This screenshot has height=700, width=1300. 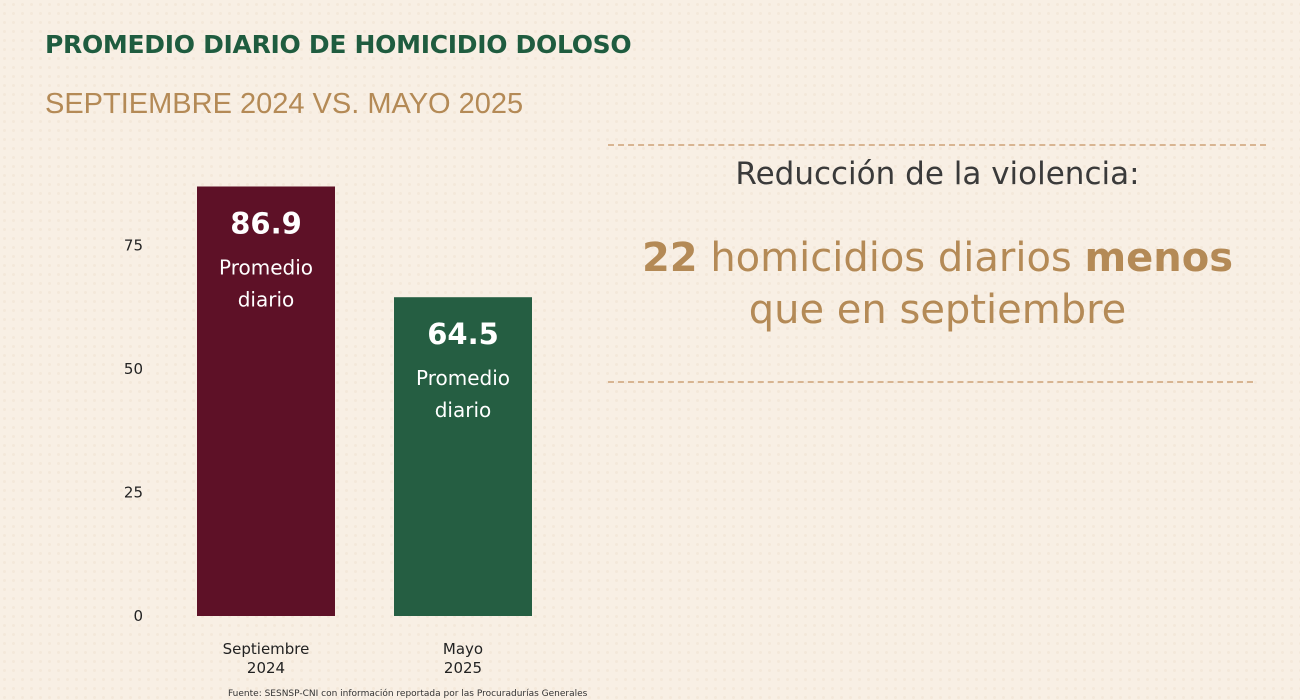 I want to click on highlight-headline: Reducción de la violencia:, so click(x=937, y=174).